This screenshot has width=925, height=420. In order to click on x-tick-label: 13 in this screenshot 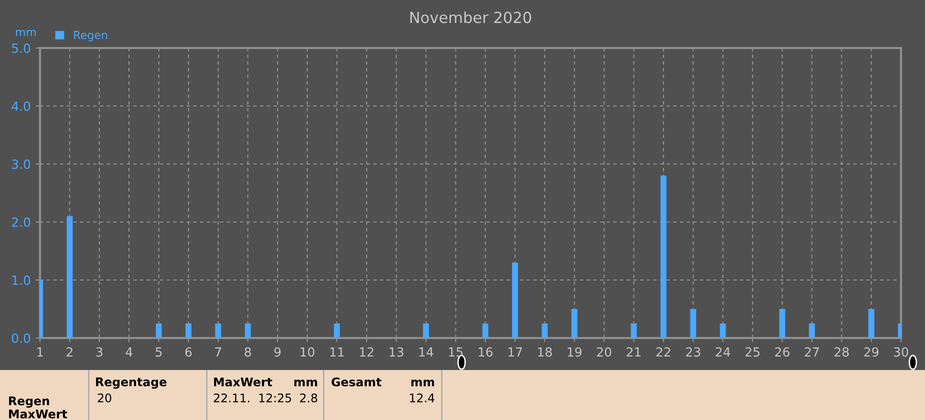, I will do `click(397, 352)`.